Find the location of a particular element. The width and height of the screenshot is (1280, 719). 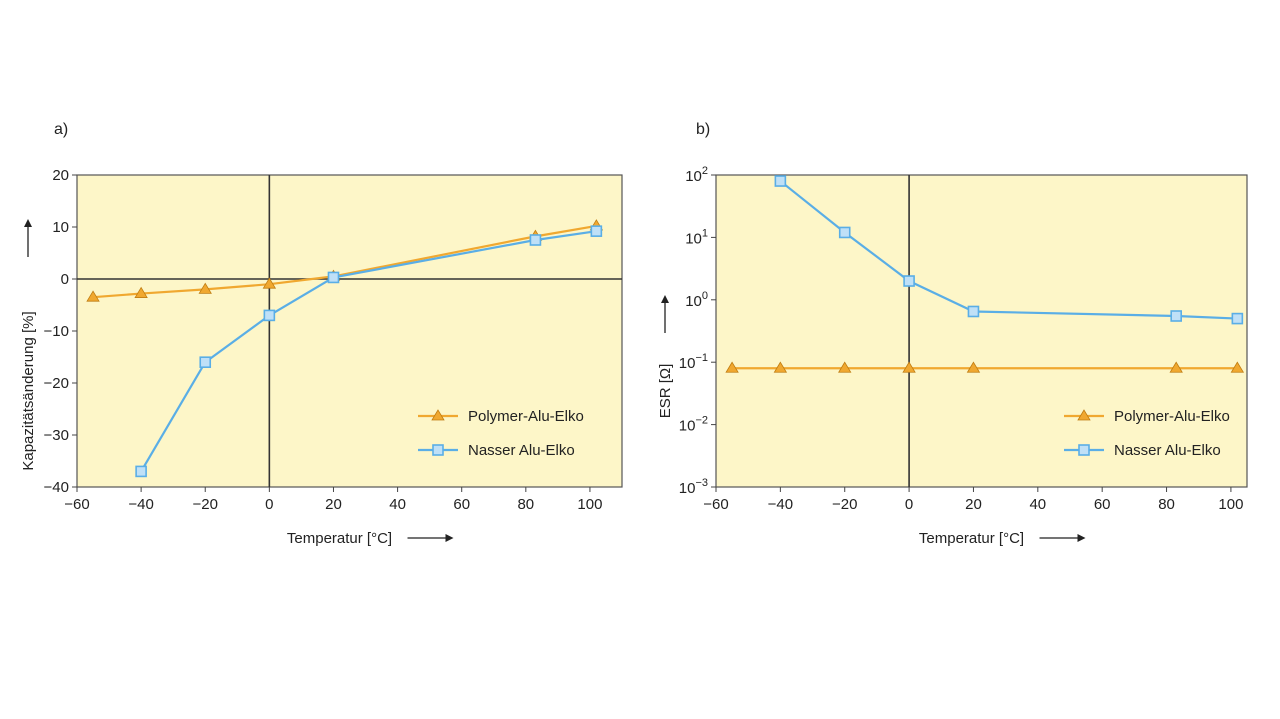

y-tick-exponent: −1 is located at coordinates (701, 358).